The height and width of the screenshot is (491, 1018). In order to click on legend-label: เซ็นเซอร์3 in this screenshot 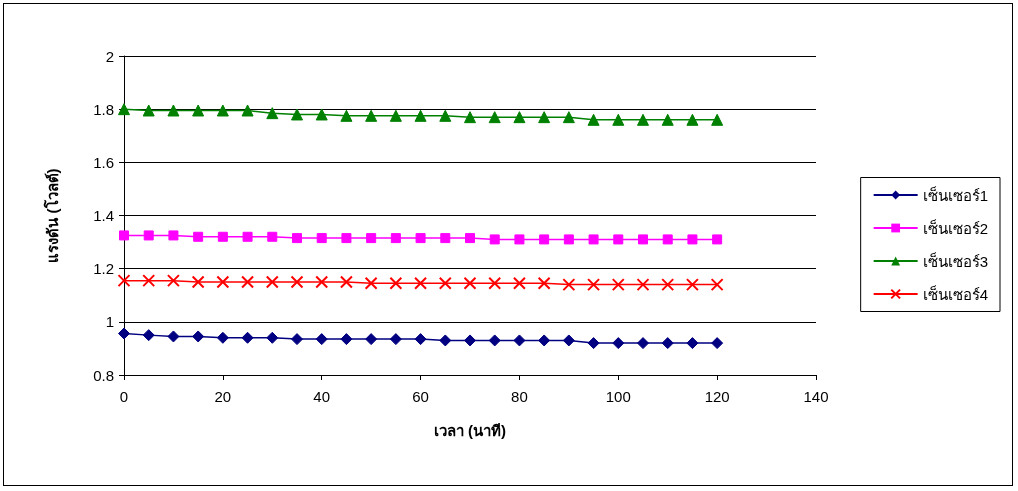, I will do `click(955, 260)`.